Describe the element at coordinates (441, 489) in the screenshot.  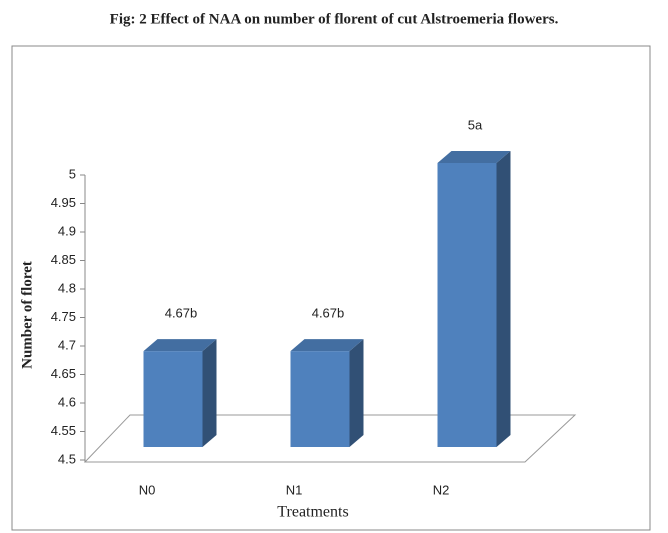
I see `x-tick-label: N2` at that location.